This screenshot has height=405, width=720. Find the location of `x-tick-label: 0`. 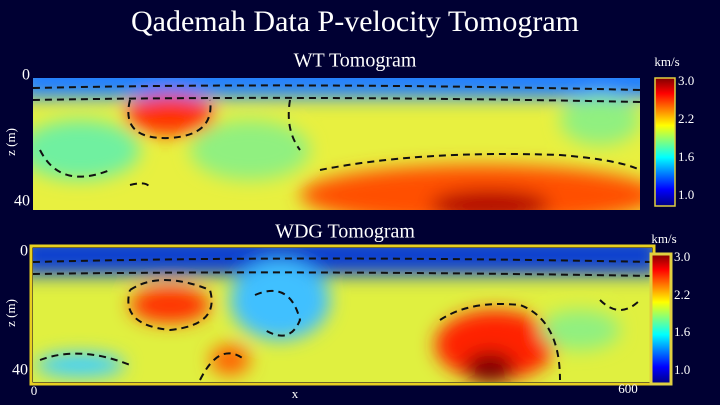

x-tick-label: 0 is located at coordinates (34, 390).